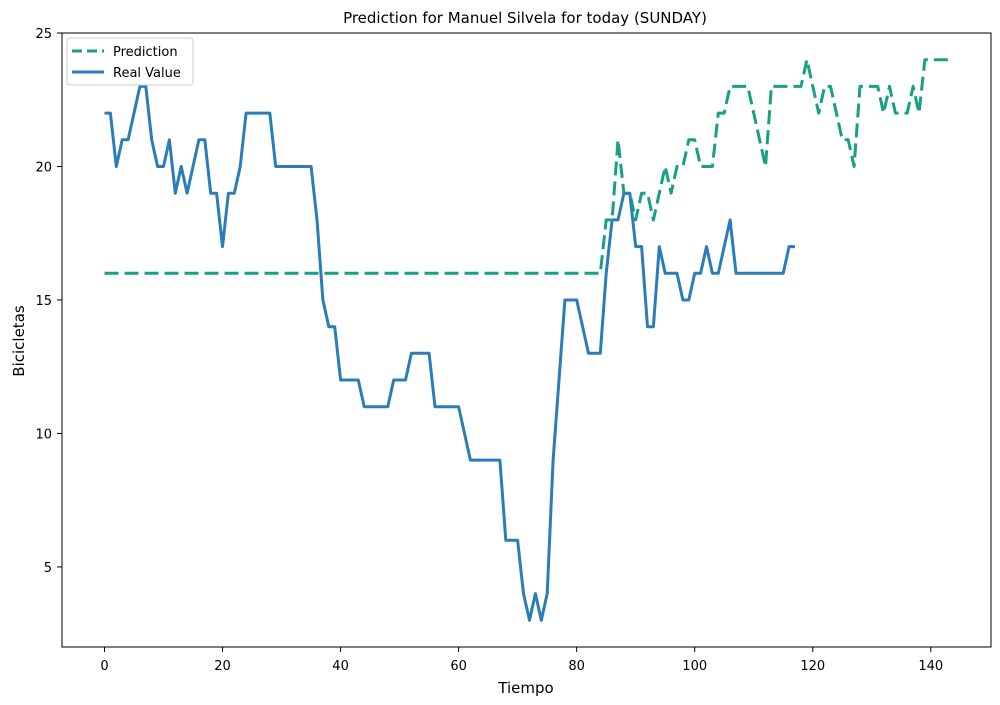  Describe the element at coordinates (19, 341) in the screenshot. I see `y-axis-label: Bicicletas` at that location.